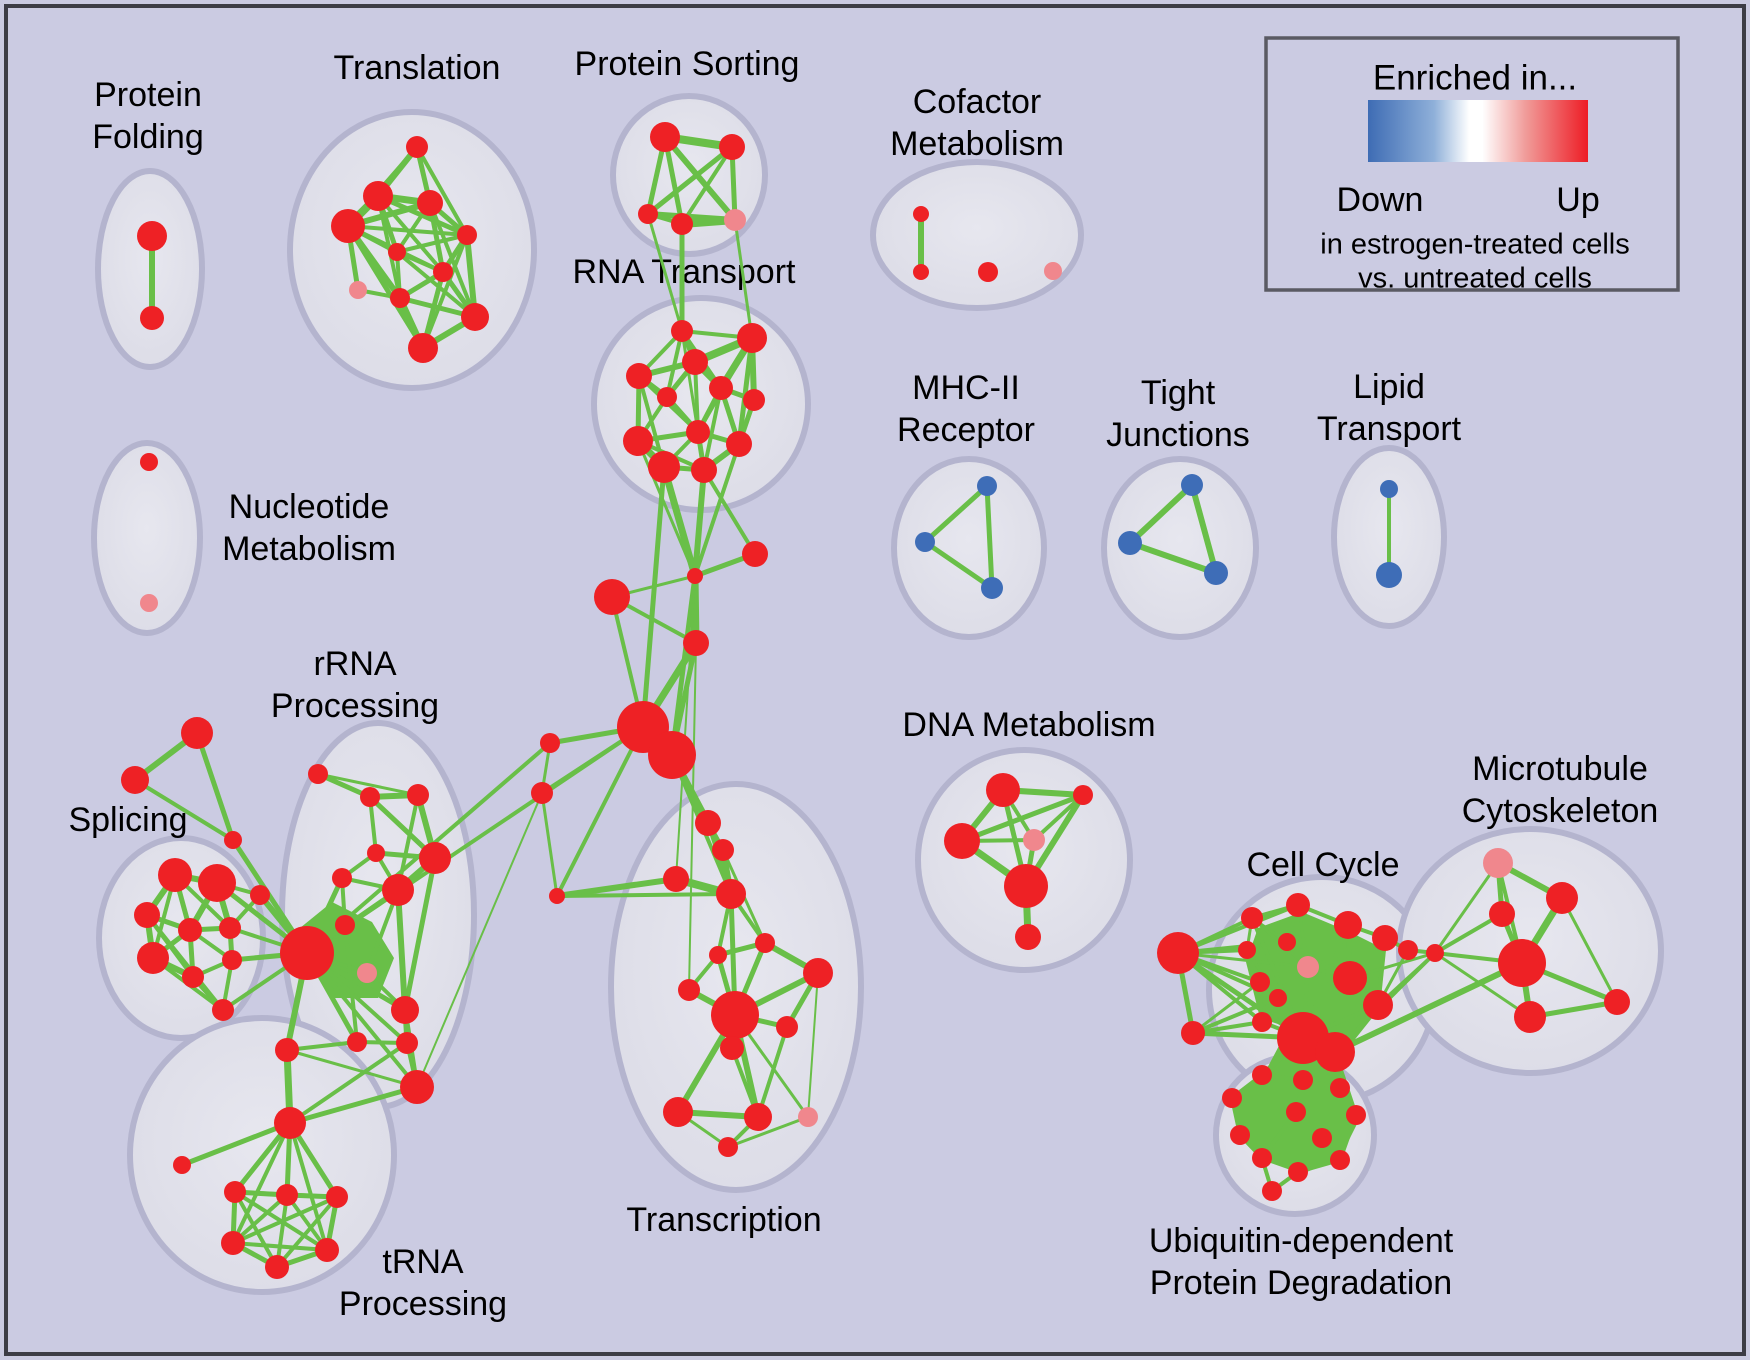  Describe the element at coordinates (692, 816) in the screenshot. I see `edge-m1-tc8` at that location.